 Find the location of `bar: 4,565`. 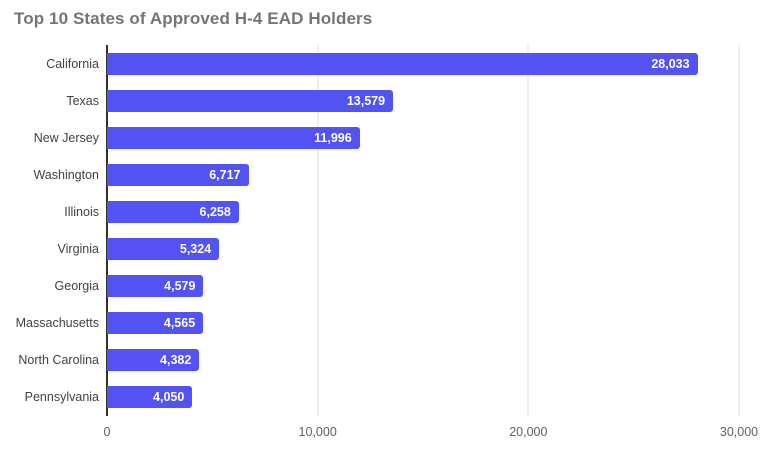

bar: 4,565 is located at coordinates (155, 323).